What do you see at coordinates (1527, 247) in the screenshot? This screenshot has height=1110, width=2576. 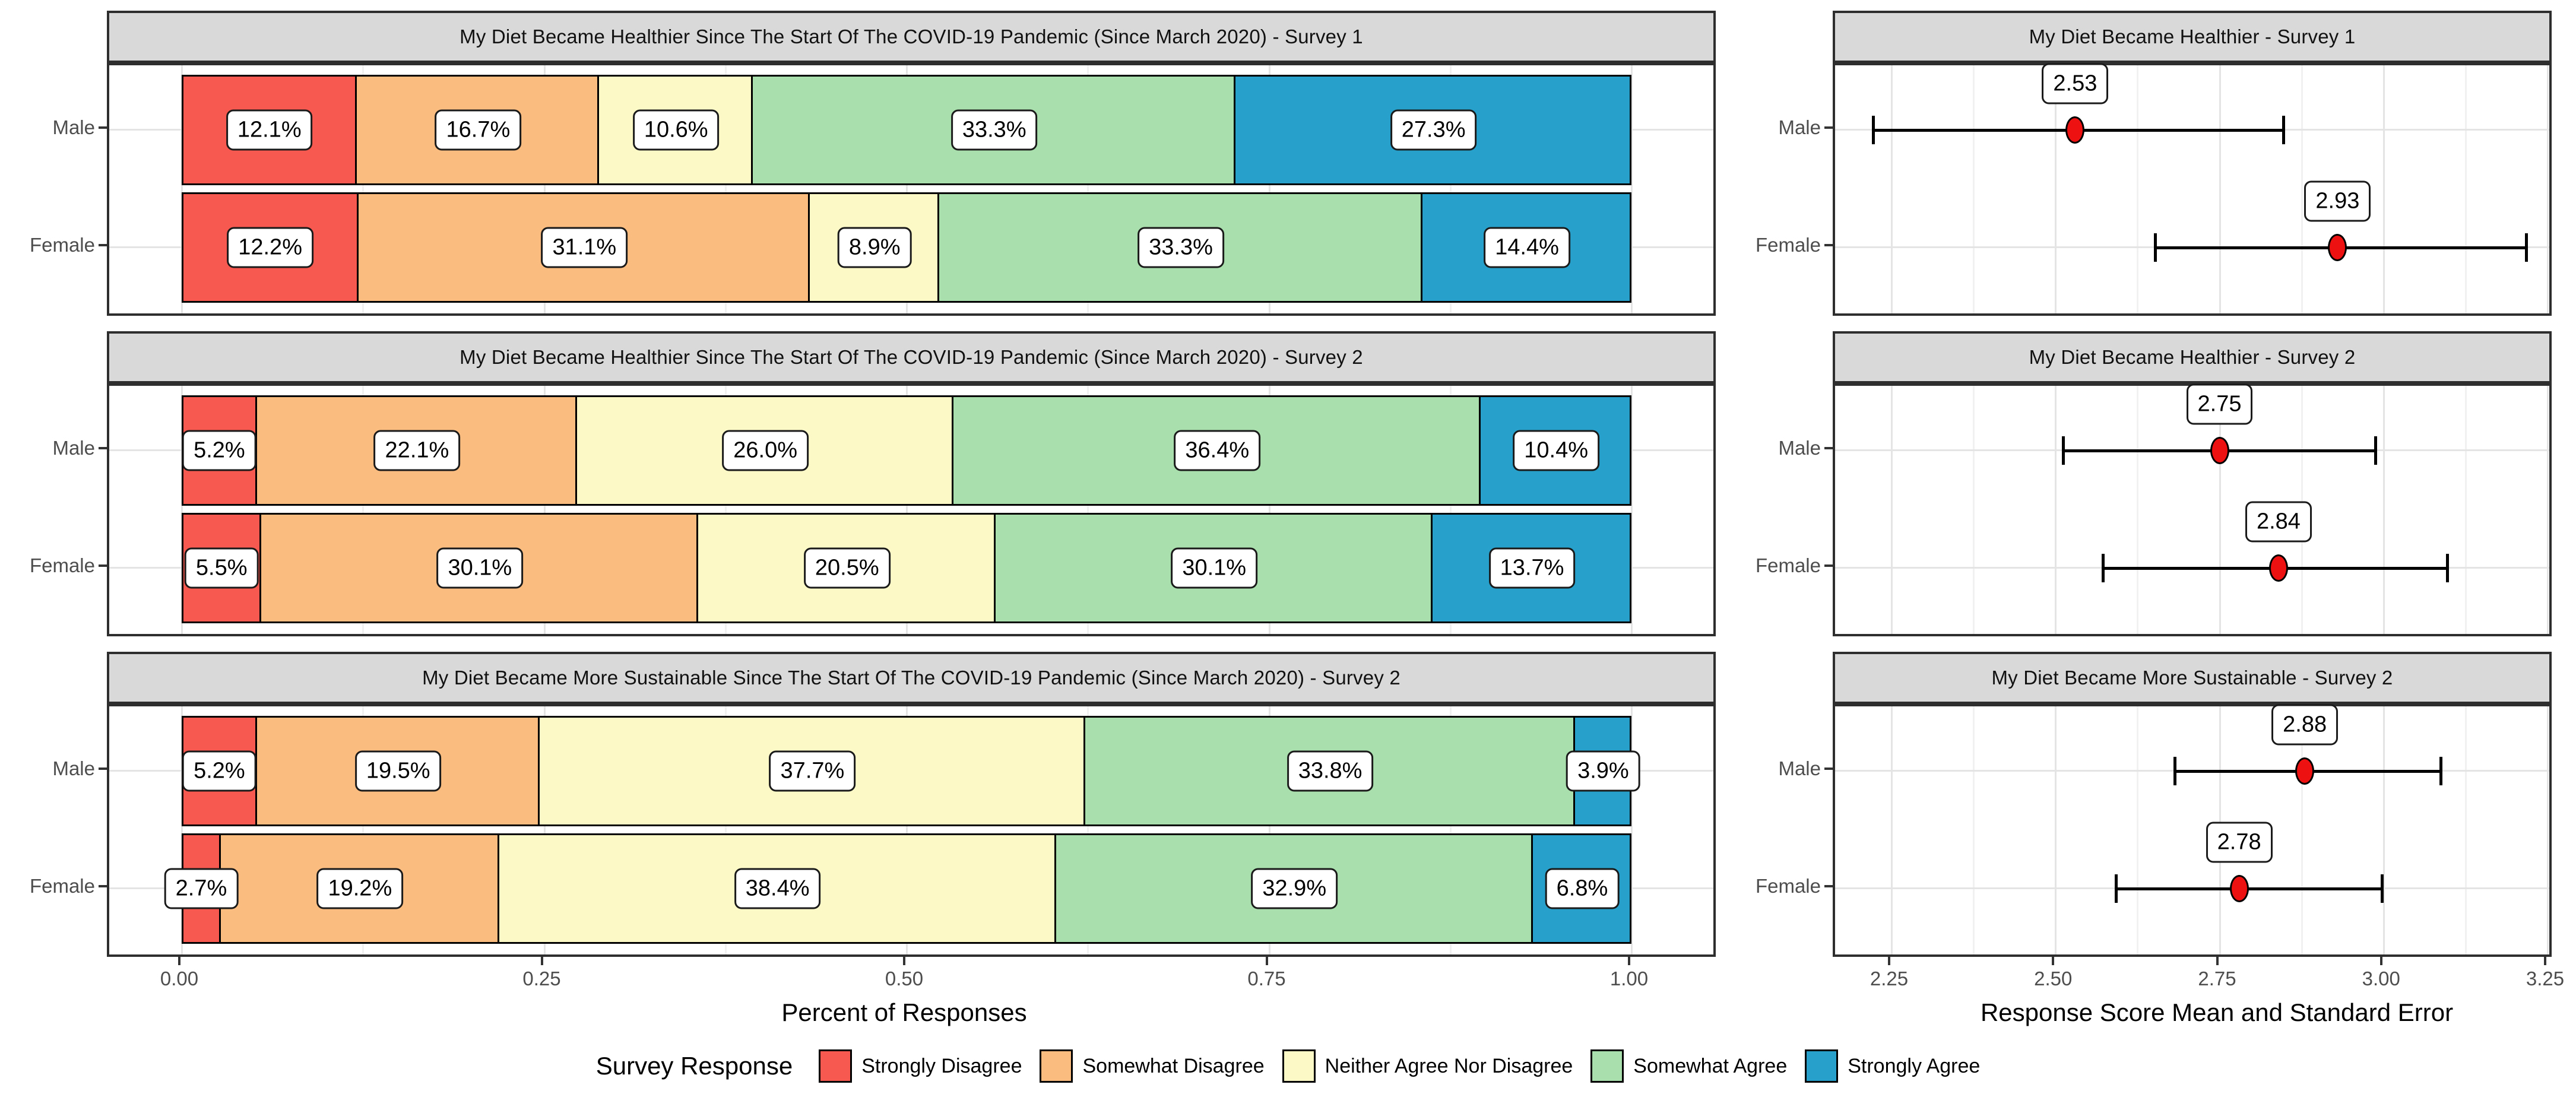 I see `percent-label: 14.4%` at bounding box center [1527, 247].